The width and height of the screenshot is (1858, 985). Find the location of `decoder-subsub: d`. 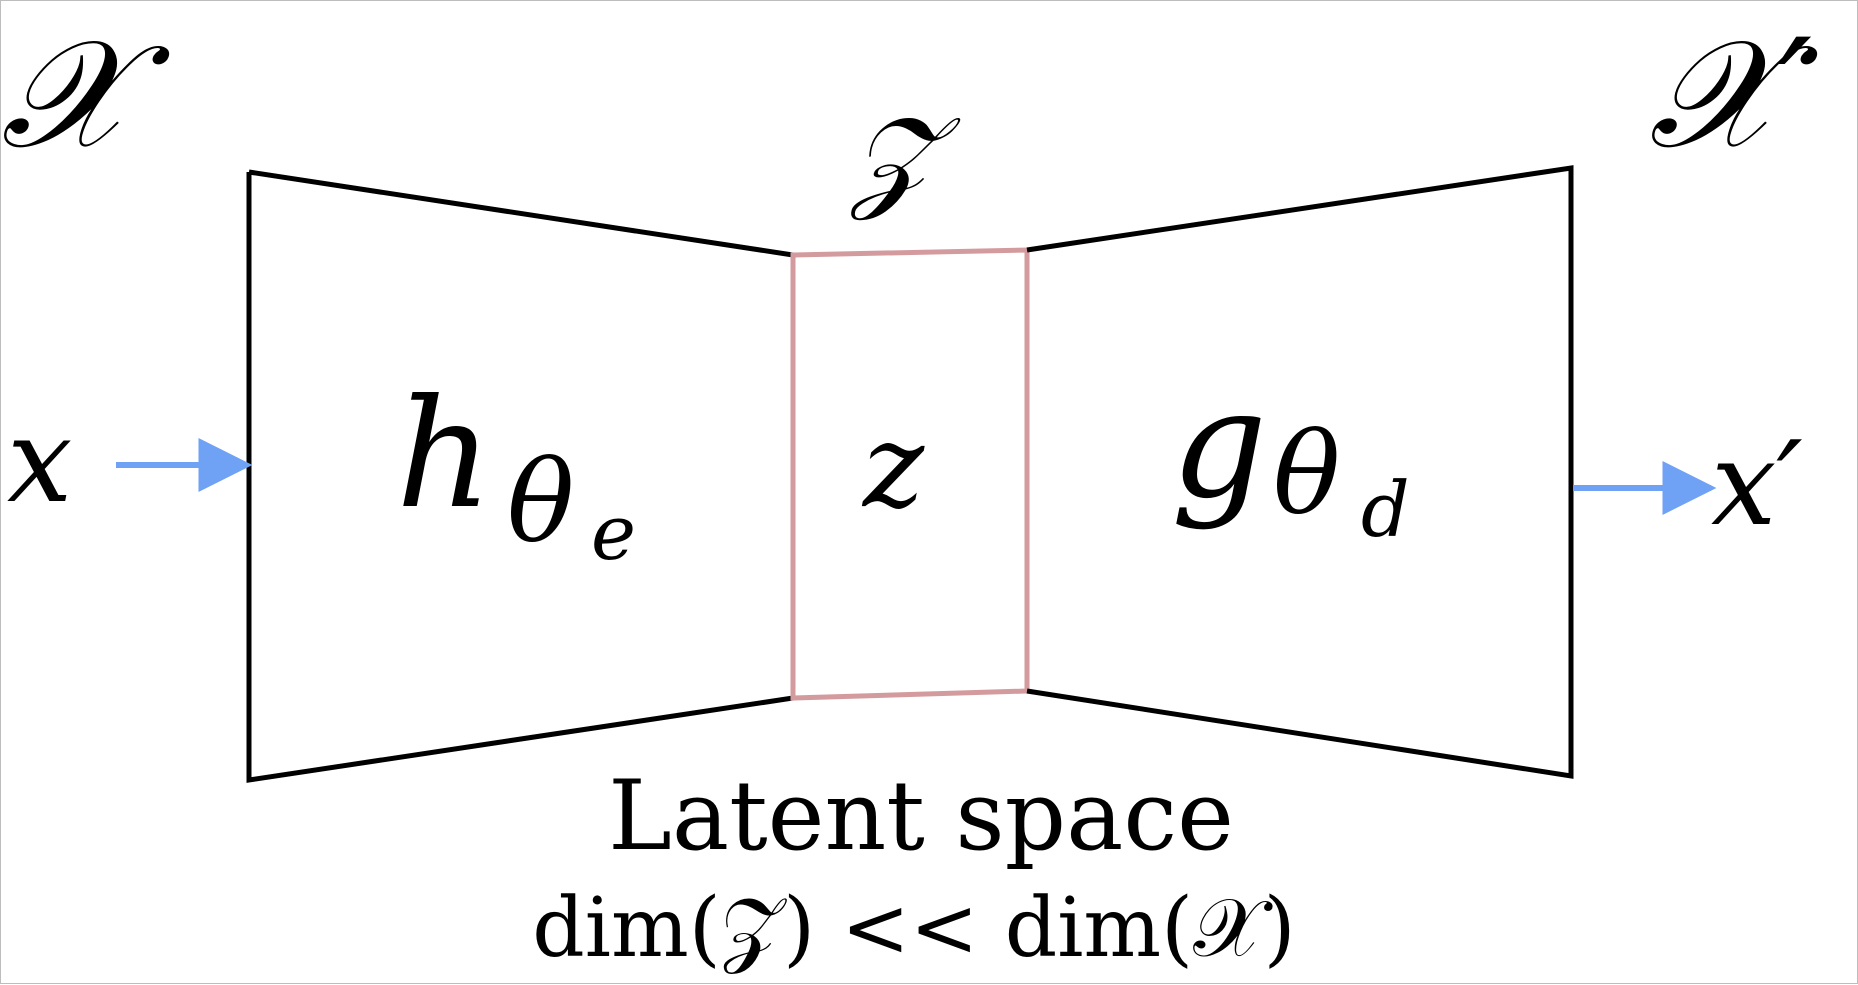

decoder-subsub: d is located at coordinates (1385, 509).